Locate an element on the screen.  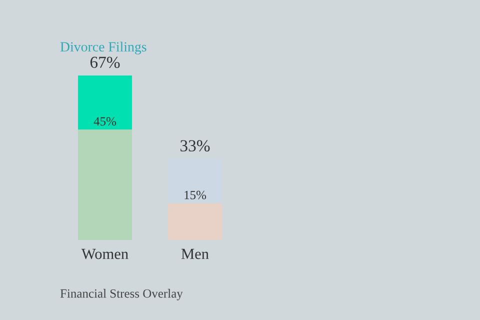
chart-title: Divorce Filings is located at coordinates (103, 48).